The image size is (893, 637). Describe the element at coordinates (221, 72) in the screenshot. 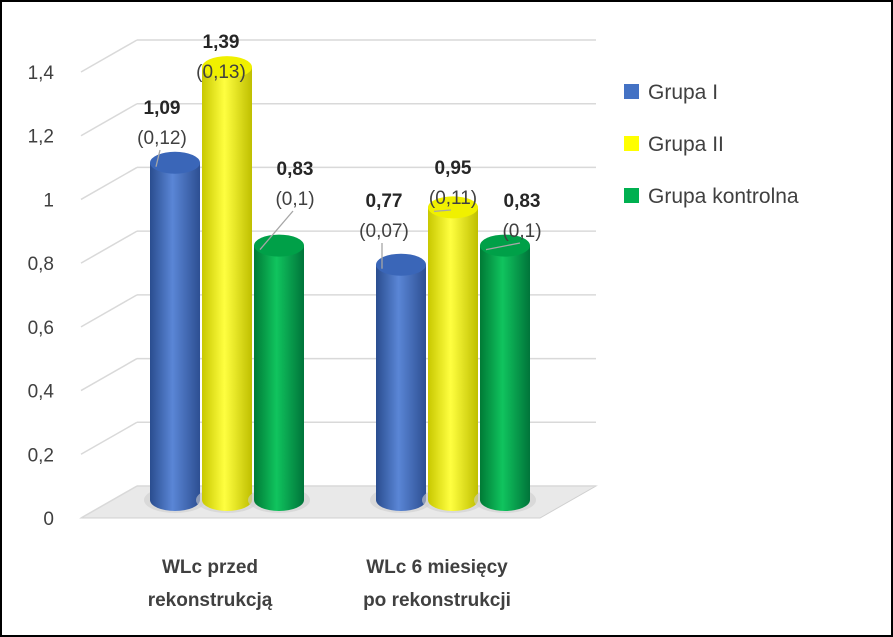

I see `data-label-sd: (0,13)` at that location.